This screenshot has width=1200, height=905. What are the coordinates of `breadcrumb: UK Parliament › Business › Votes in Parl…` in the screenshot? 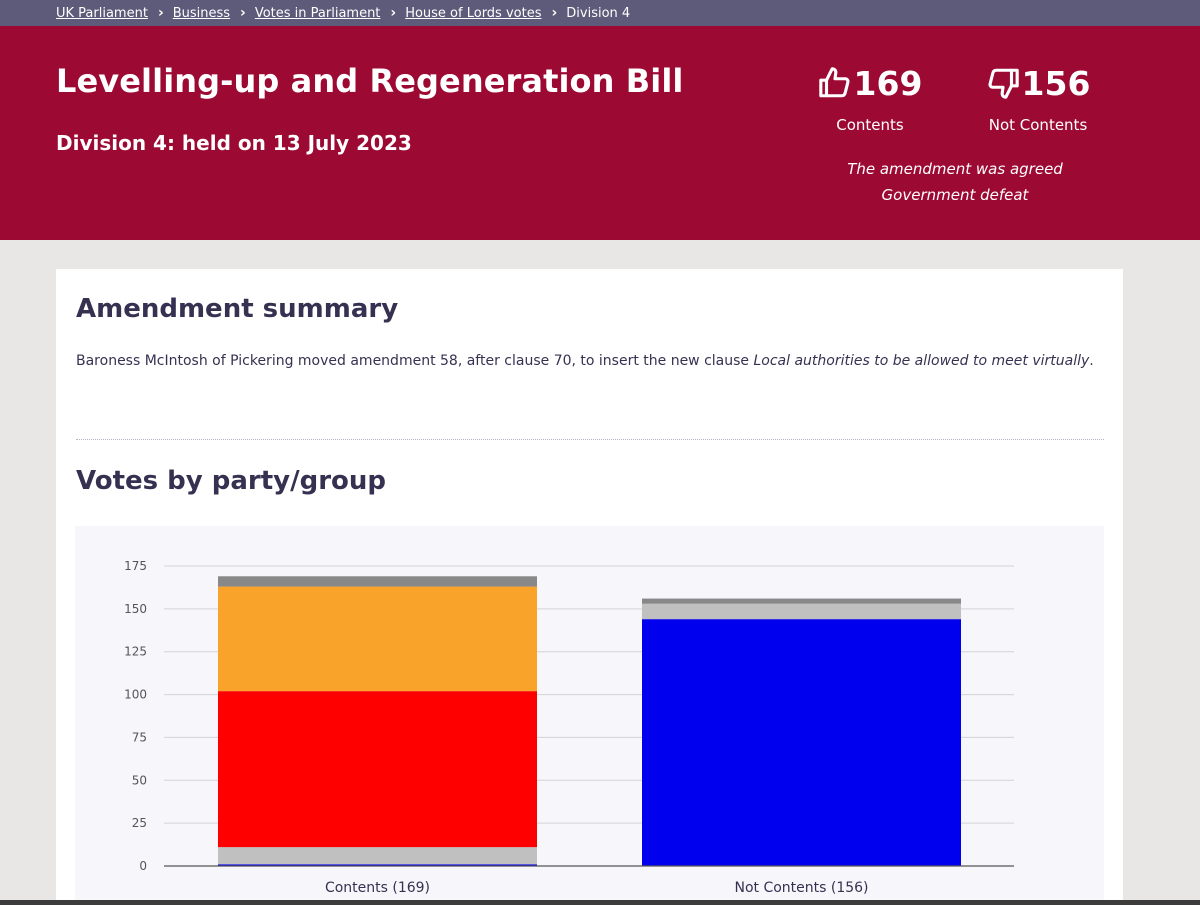 It's located at (600, 13).